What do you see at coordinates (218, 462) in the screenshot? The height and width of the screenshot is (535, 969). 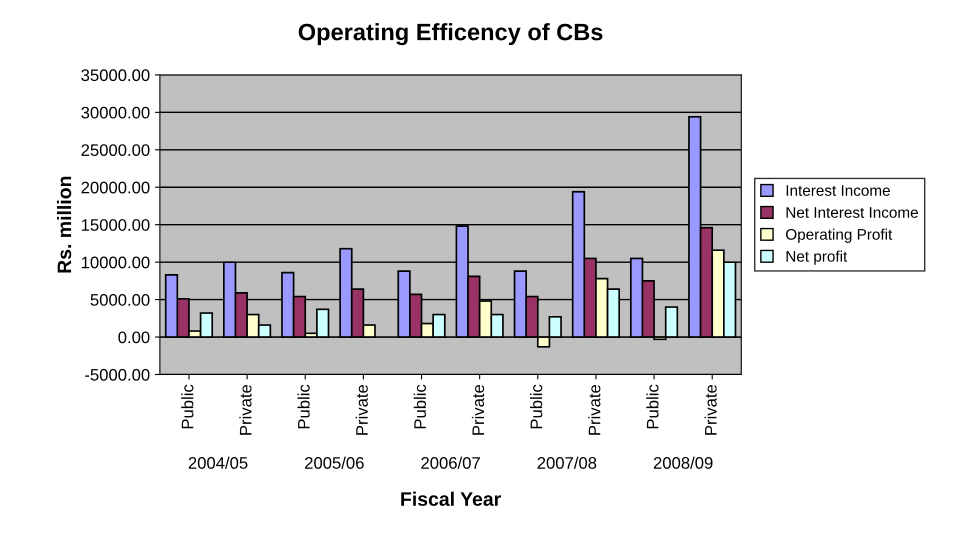 I see `text: 2004/05` at bounding box center [218, 462].